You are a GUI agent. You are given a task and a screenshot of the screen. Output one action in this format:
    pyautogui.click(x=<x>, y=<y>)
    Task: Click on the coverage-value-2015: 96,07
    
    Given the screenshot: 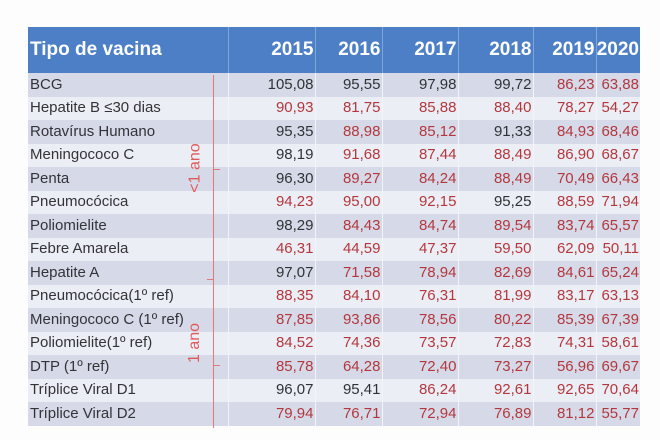 What is the action you would take?
    pyautogui.click(x=271, y=390)
    